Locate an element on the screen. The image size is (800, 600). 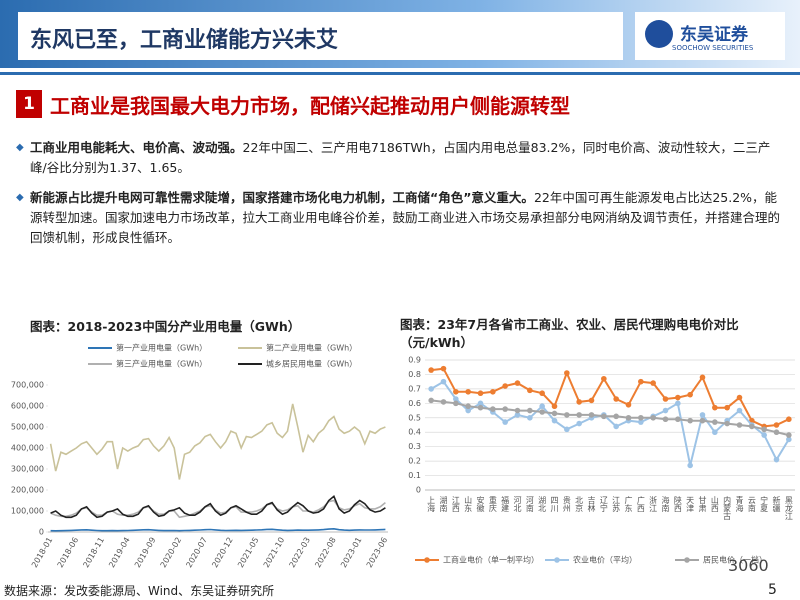
logo-text: 东吴证券 is located at coordinates (714, 35).